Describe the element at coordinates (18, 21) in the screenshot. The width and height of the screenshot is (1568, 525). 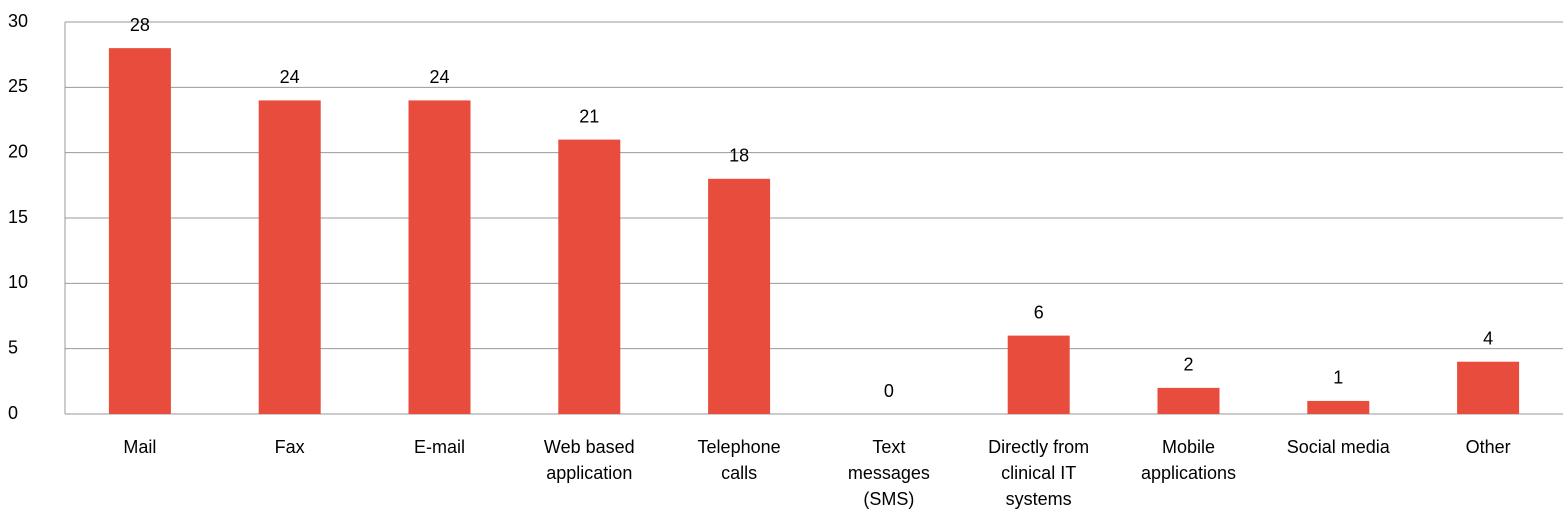
I see `y-tick-label: 30` at that location.